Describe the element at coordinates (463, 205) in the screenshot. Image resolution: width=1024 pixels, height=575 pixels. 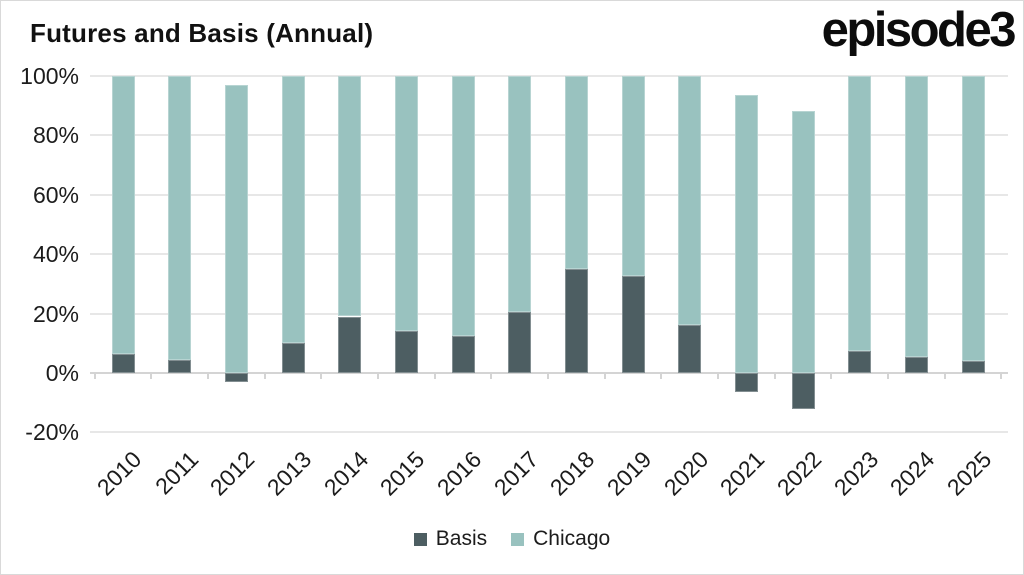
I see `bar-chicago-2016` at that location.